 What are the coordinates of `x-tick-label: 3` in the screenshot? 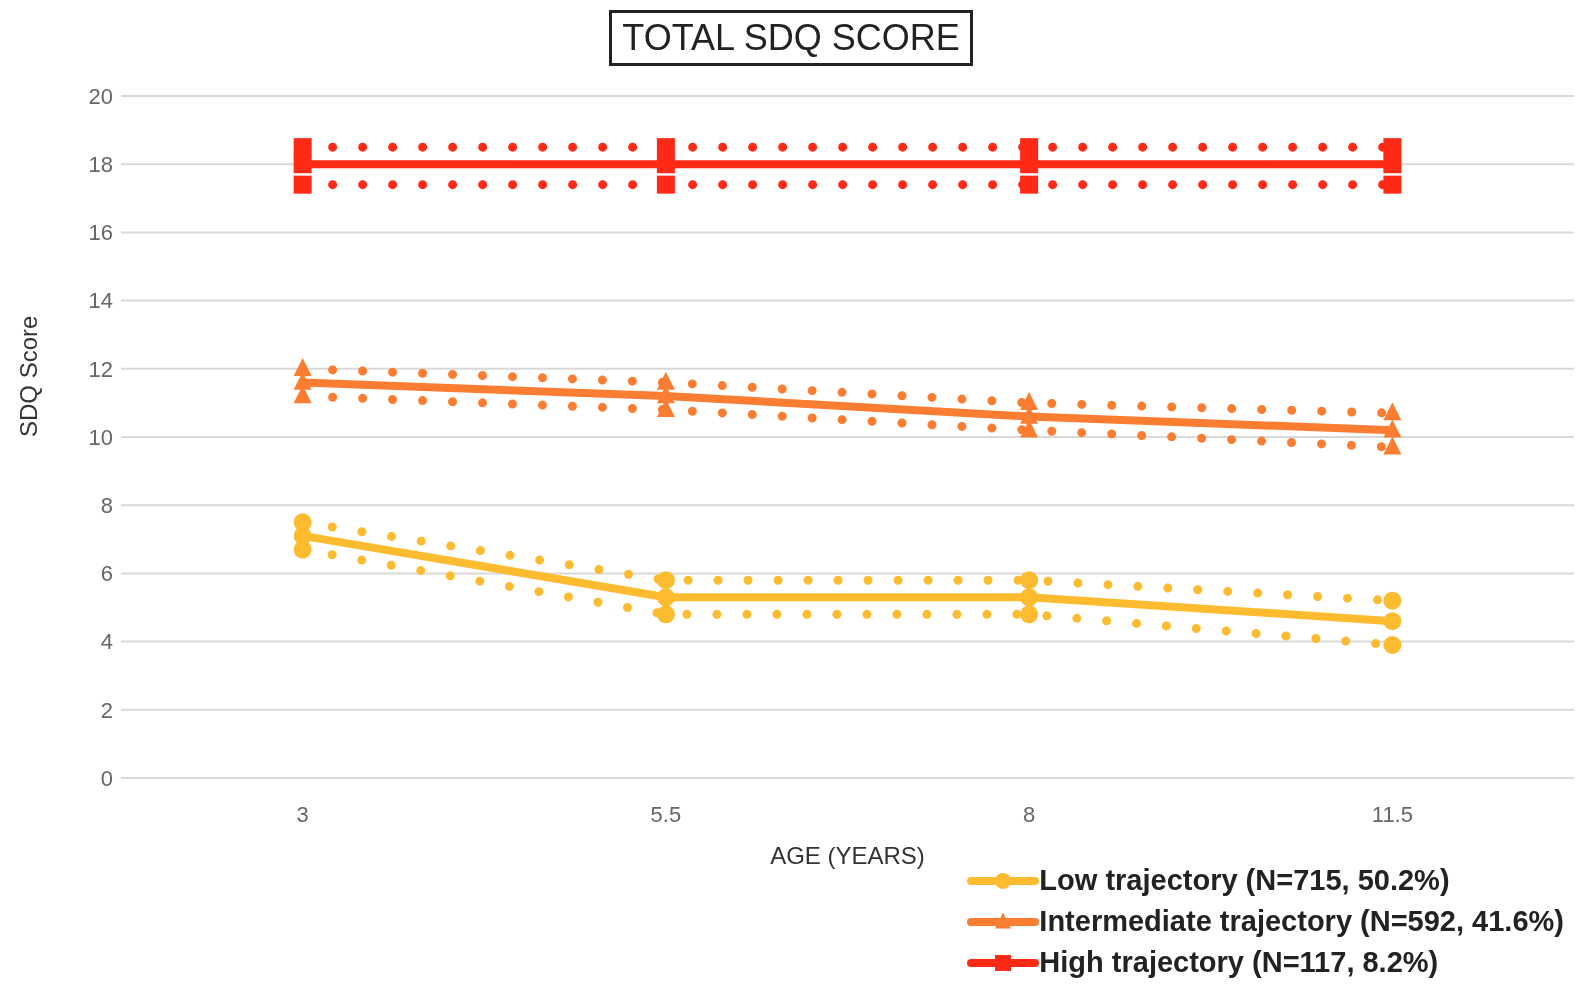 It's located at (302, 814).